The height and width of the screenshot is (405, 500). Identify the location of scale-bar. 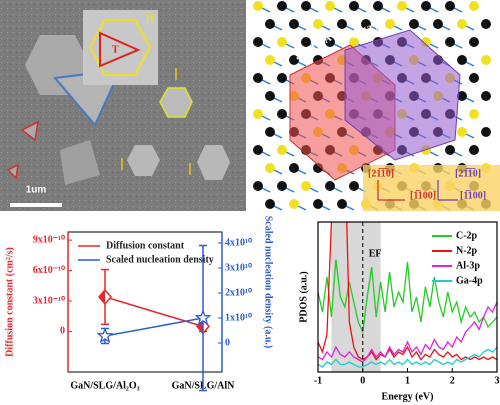
(36, 205).